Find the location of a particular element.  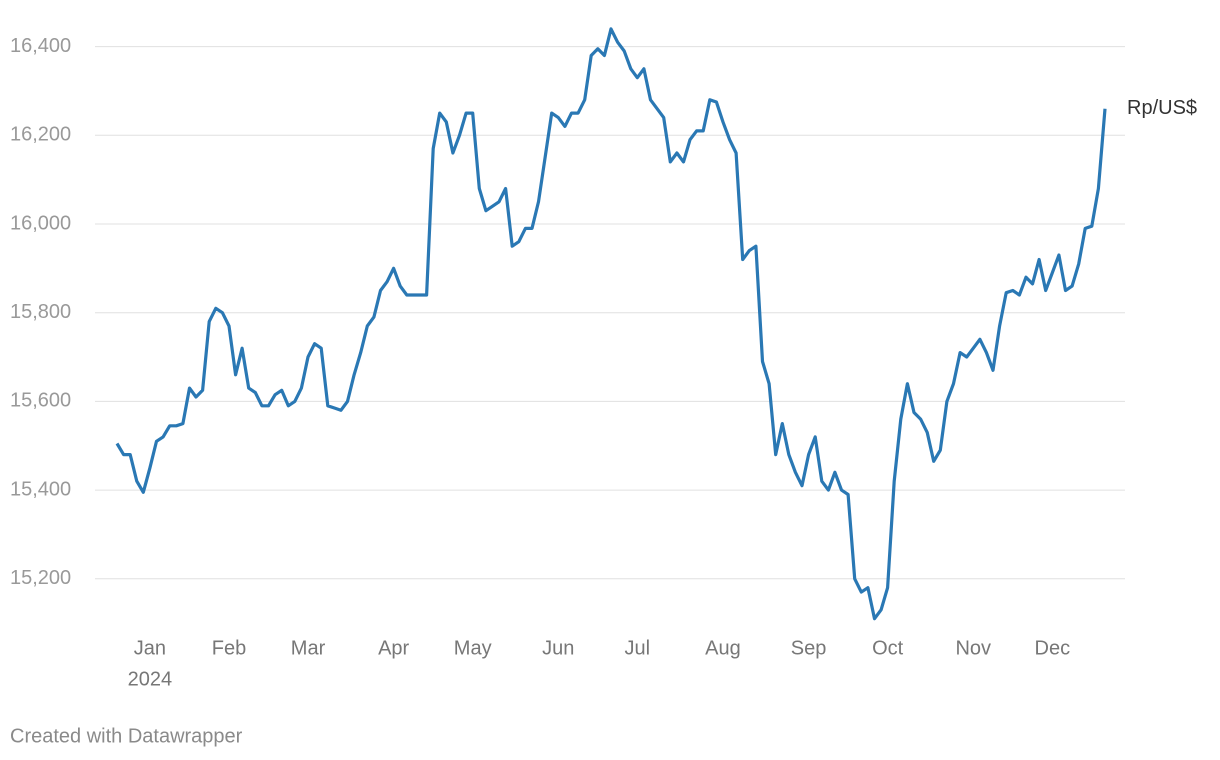

y-tick-label: 16,400 is located at coordinates (40, 46).